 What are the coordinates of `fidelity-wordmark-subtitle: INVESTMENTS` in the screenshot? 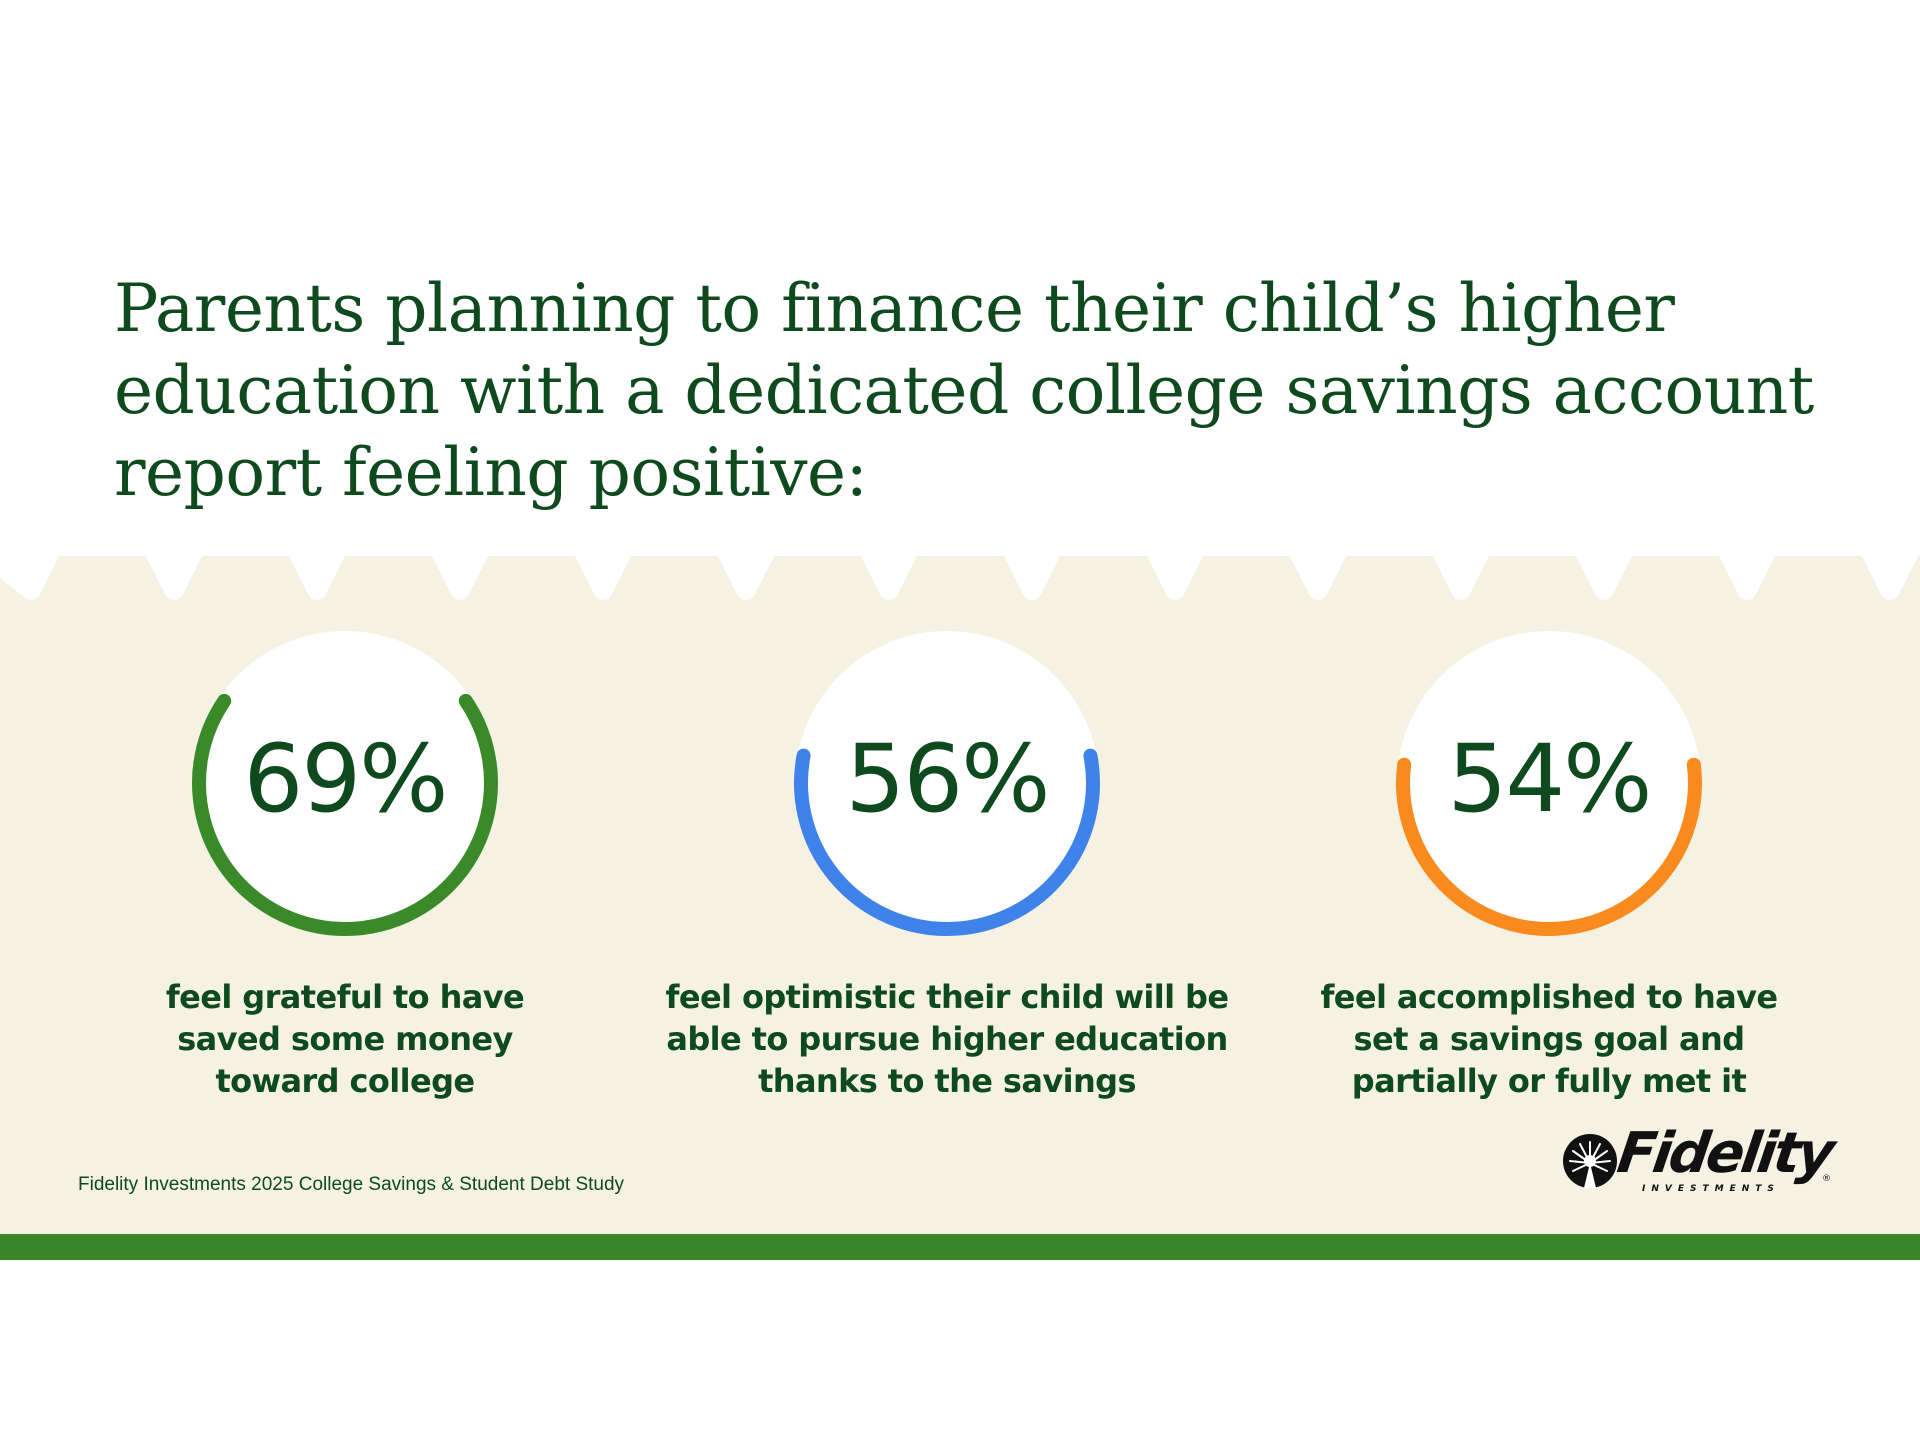 It's located at (1711, 1189).